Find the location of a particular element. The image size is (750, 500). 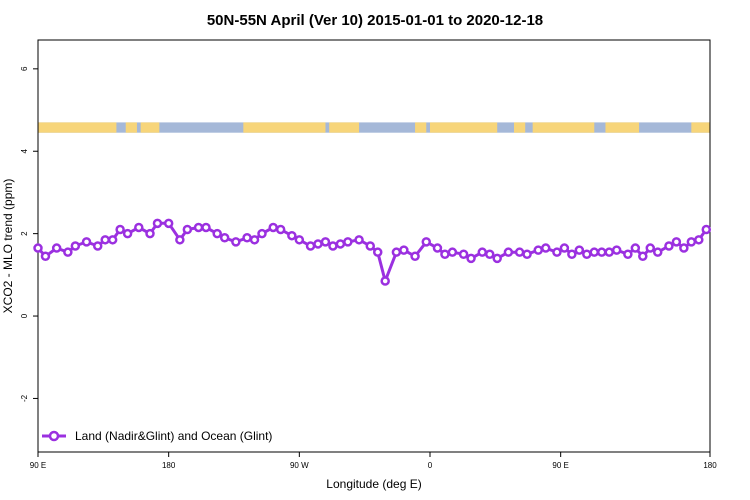

y-axis: -2 0 2 4 6 is located at coordinates (29, 234).